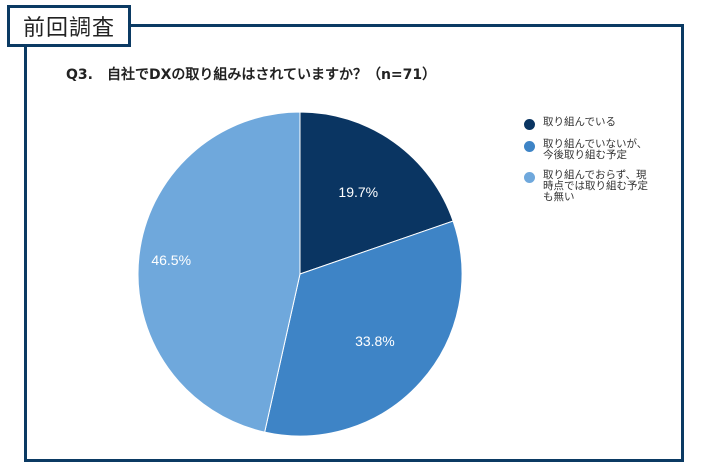 The width and height of the screenshot is (710, 472). What do you see at coordinates (375, 341) in the screenshot?
I see `slice-label: 33.8%` at bounding box center [375, 341].